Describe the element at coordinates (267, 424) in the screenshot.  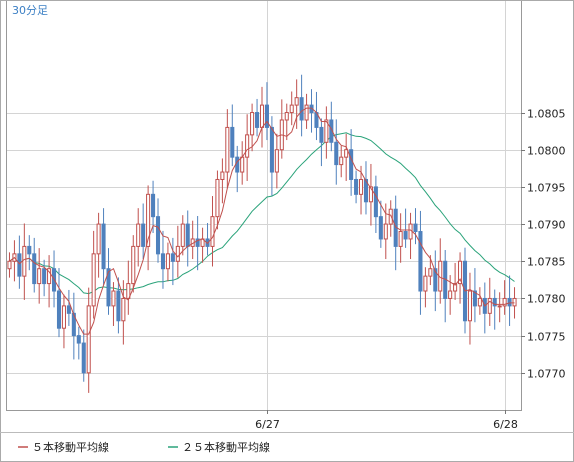
I see `x-tick-label: 6/27` at that location.